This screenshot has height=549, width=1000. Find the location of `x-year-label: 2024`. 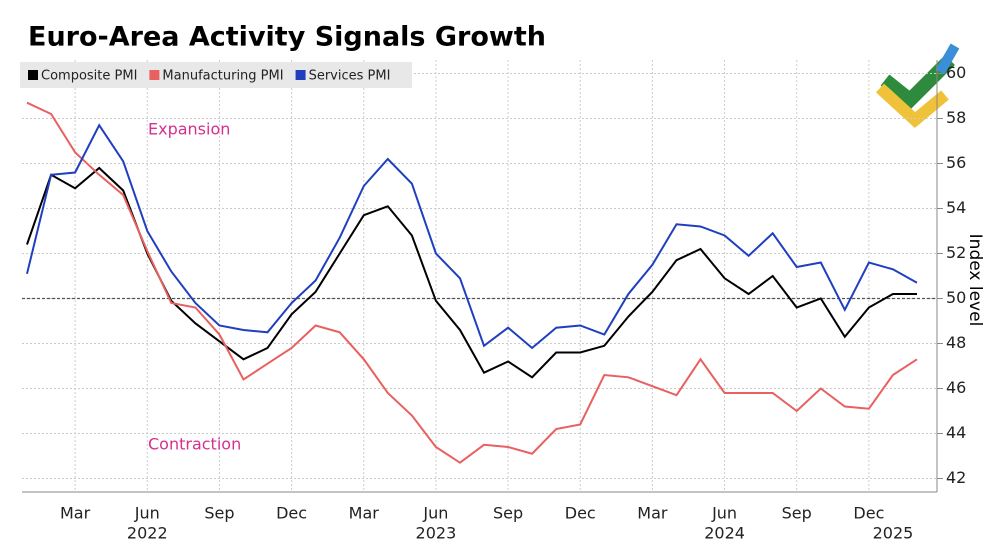

x-year-label: 2024 is located at coordinates (724, 533).